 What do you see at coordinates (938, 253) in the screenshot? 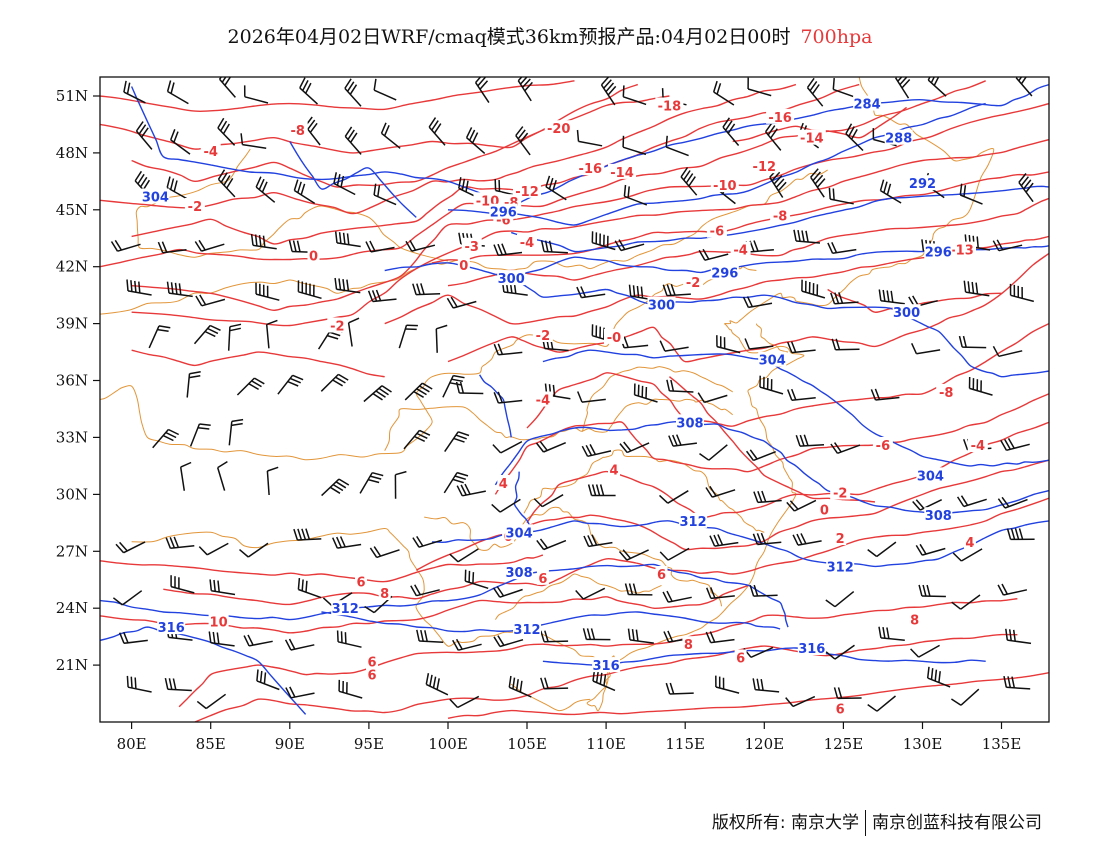
I see `height-label: 296` at bounding box center [938, 253].